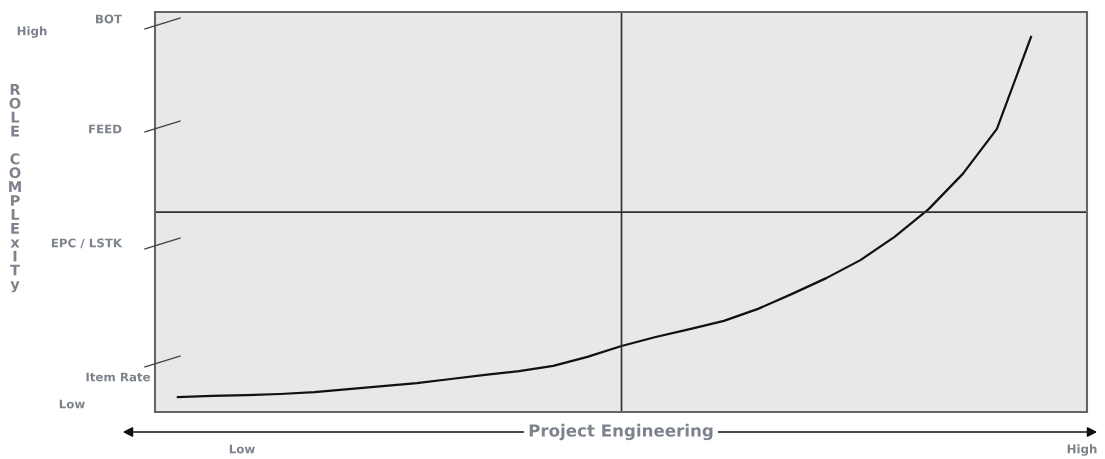 The image size is (1105, 459). I want to click on text: ROLE COMPLExITy, so click(15, 188).